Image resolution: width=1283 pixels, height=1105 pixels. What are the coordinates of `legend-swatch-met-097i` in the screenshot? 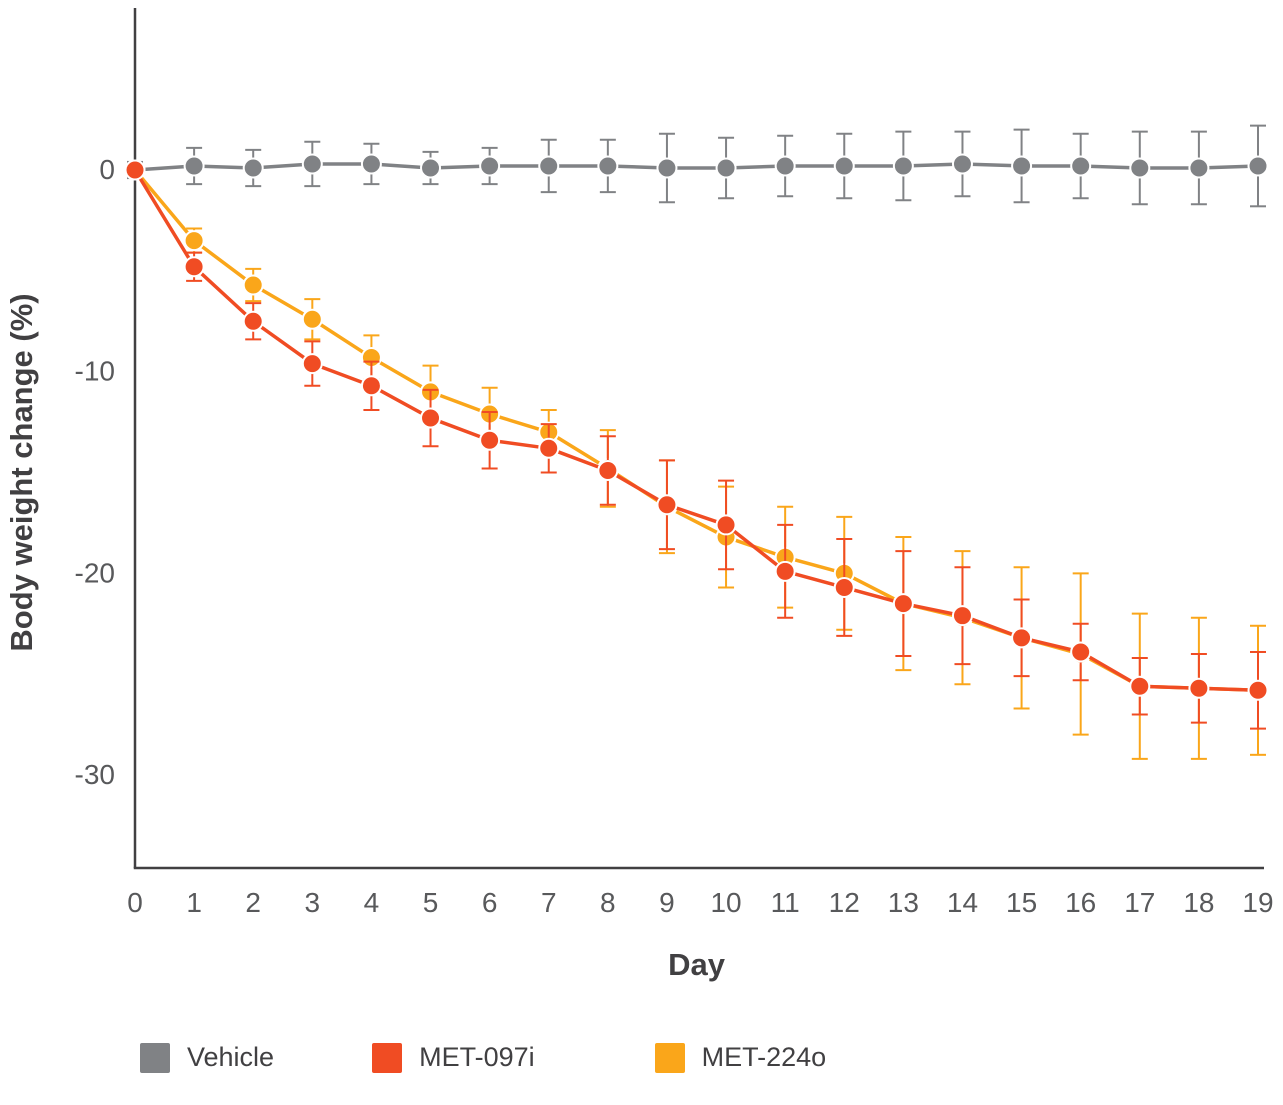 It's located at (387, 1057).